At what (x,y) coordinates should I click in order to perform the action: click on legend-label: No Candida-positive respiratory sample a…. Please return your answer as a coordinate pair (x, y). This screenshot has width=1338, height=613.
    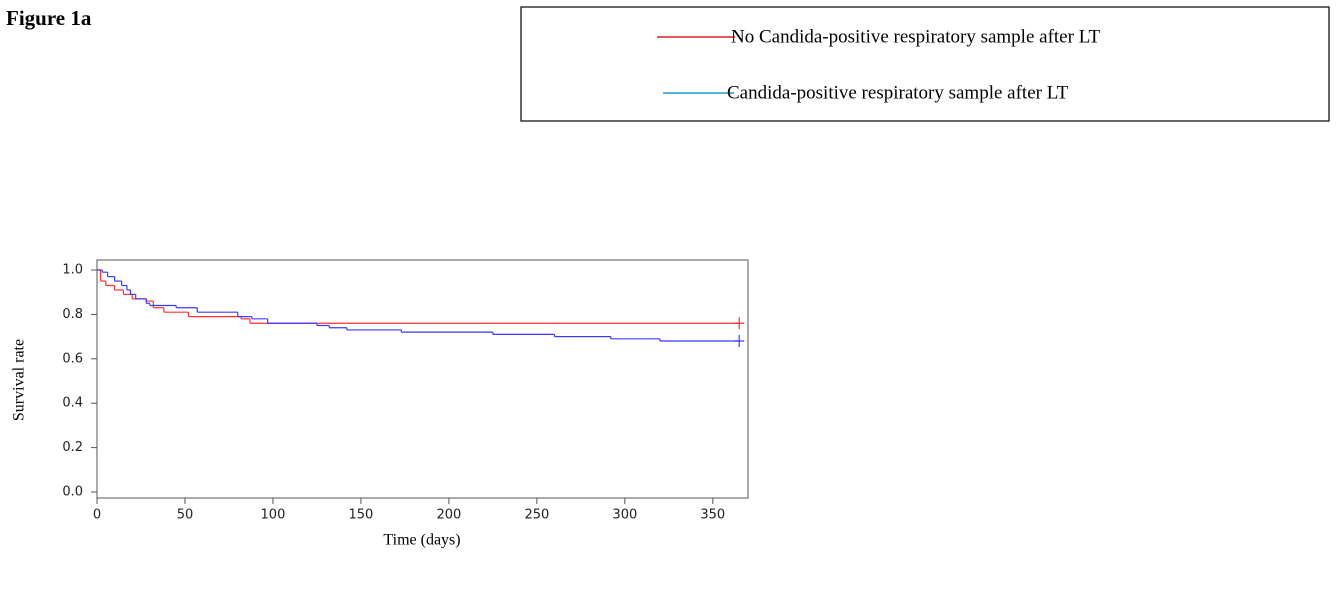
    Looking at the image, I should click on (916, 36).